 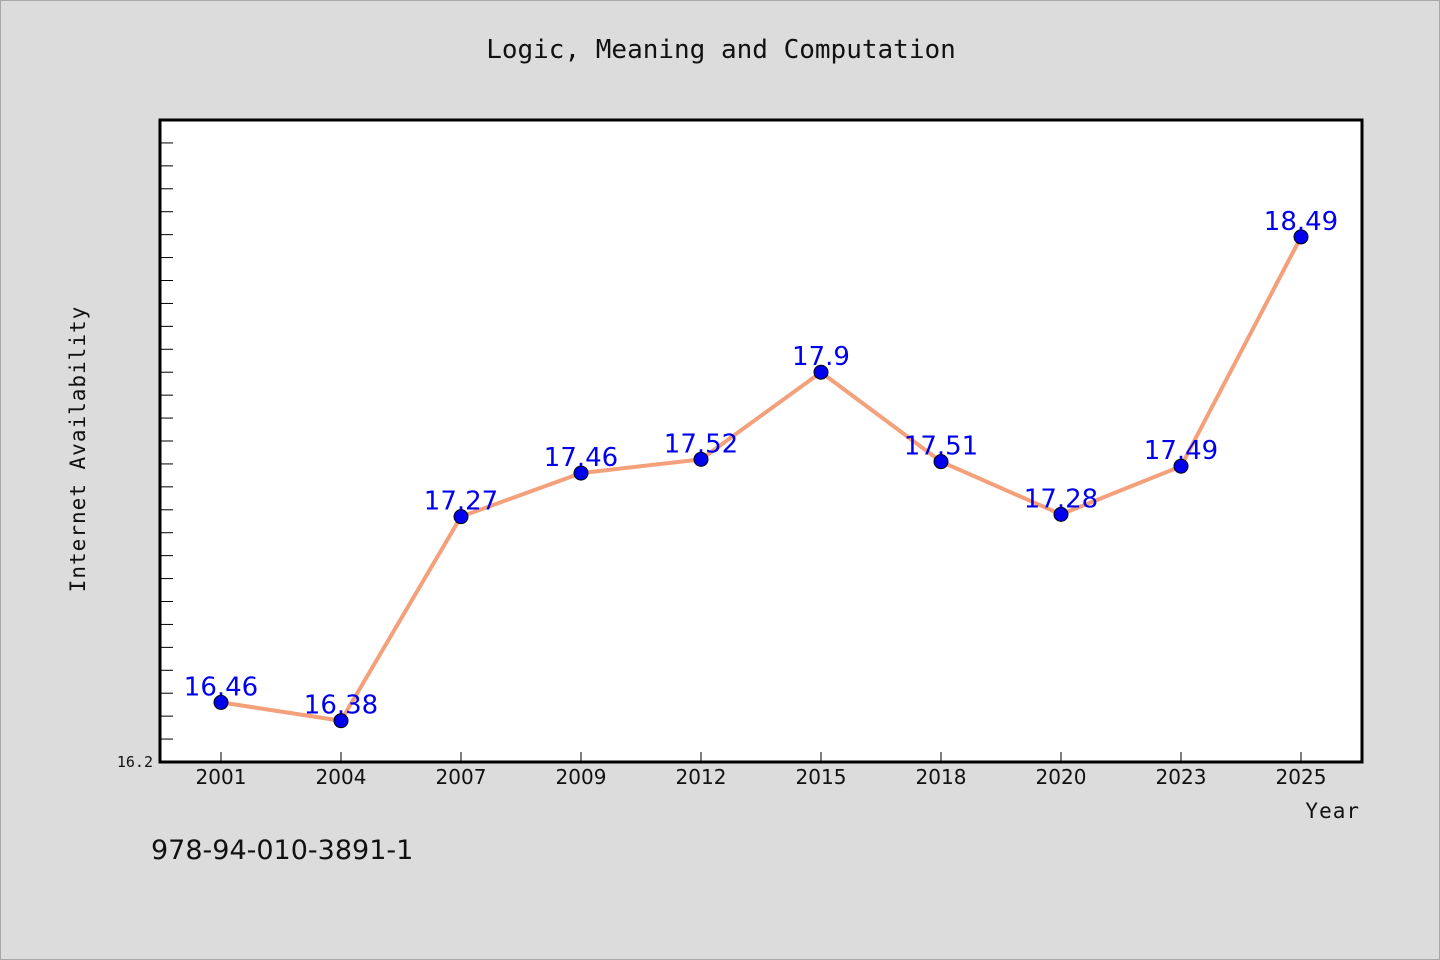 What do you see at coordinates (581, 458) in the screenshot?
I see `data-label: 17.46` at bounding box center [581, 458].